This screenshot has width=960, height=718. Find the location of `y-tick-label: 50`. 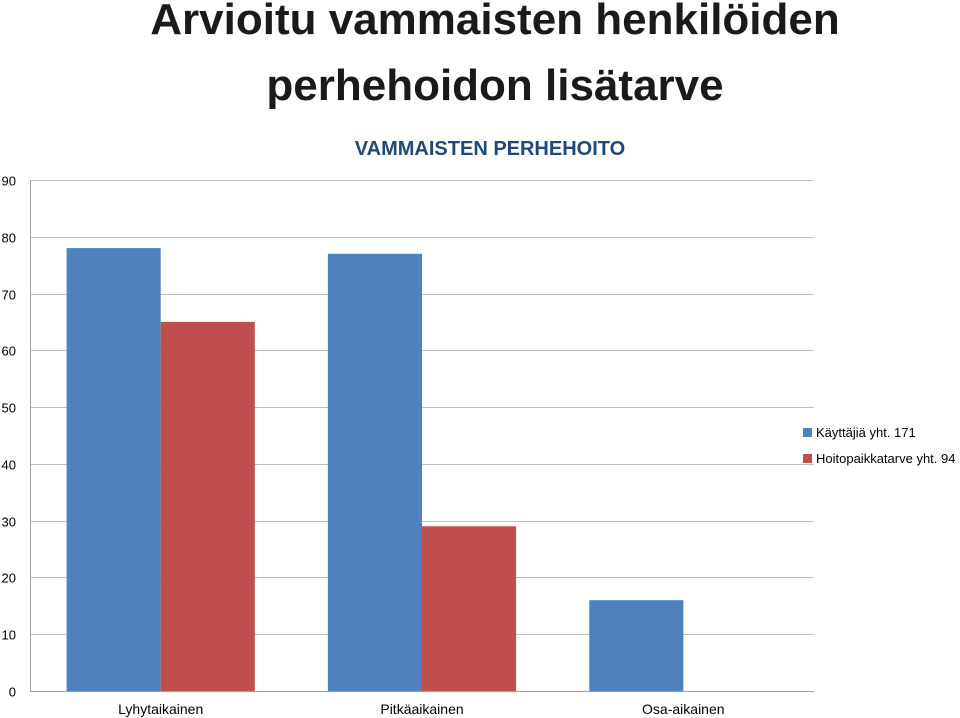

y-tick-label: 50 is located at coordinates (9, 408).